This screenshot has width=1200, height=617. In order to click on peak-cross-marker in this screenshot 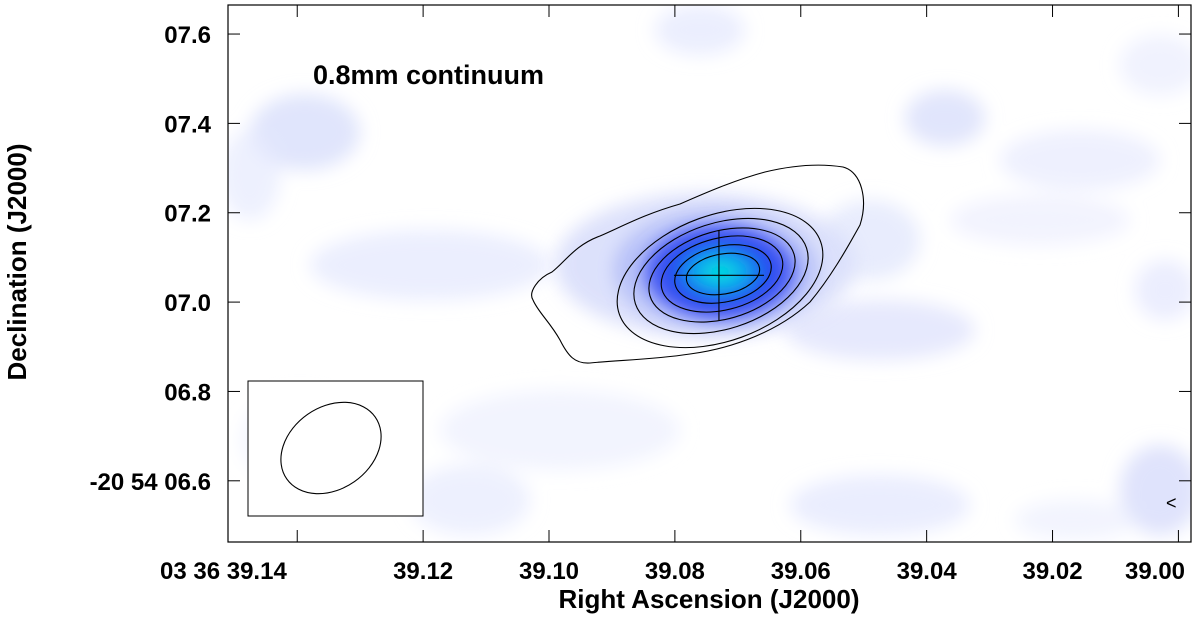, I will do `click(718, 275)`.